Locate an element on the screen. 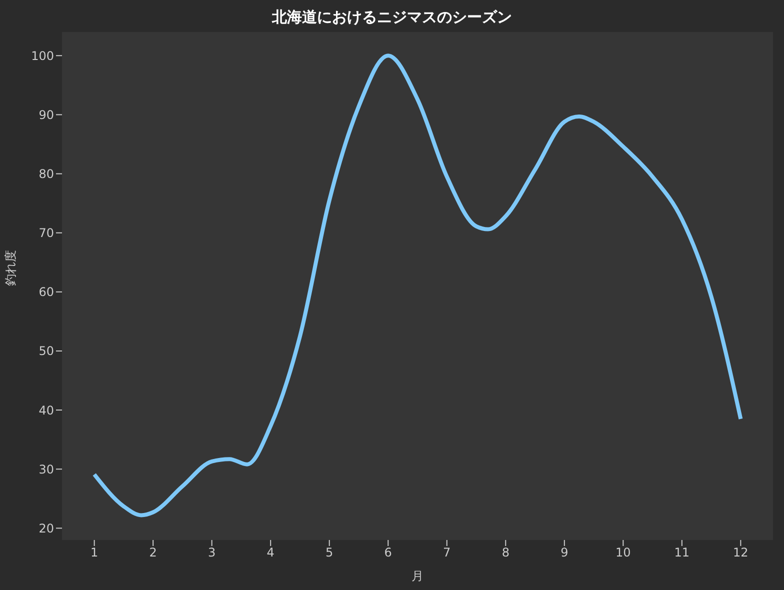 This screenshot has width=784, height=590. x-tick-label: 7 is located at coordinates (447, 553).